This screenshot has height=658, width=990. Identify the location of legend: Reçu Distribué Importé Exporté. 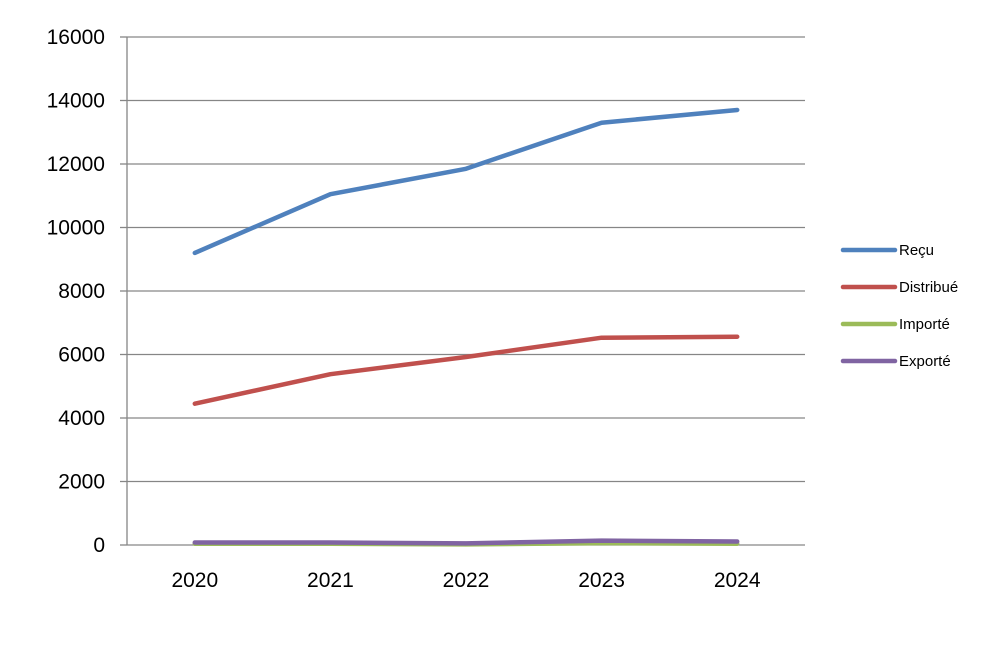
(899, 306).